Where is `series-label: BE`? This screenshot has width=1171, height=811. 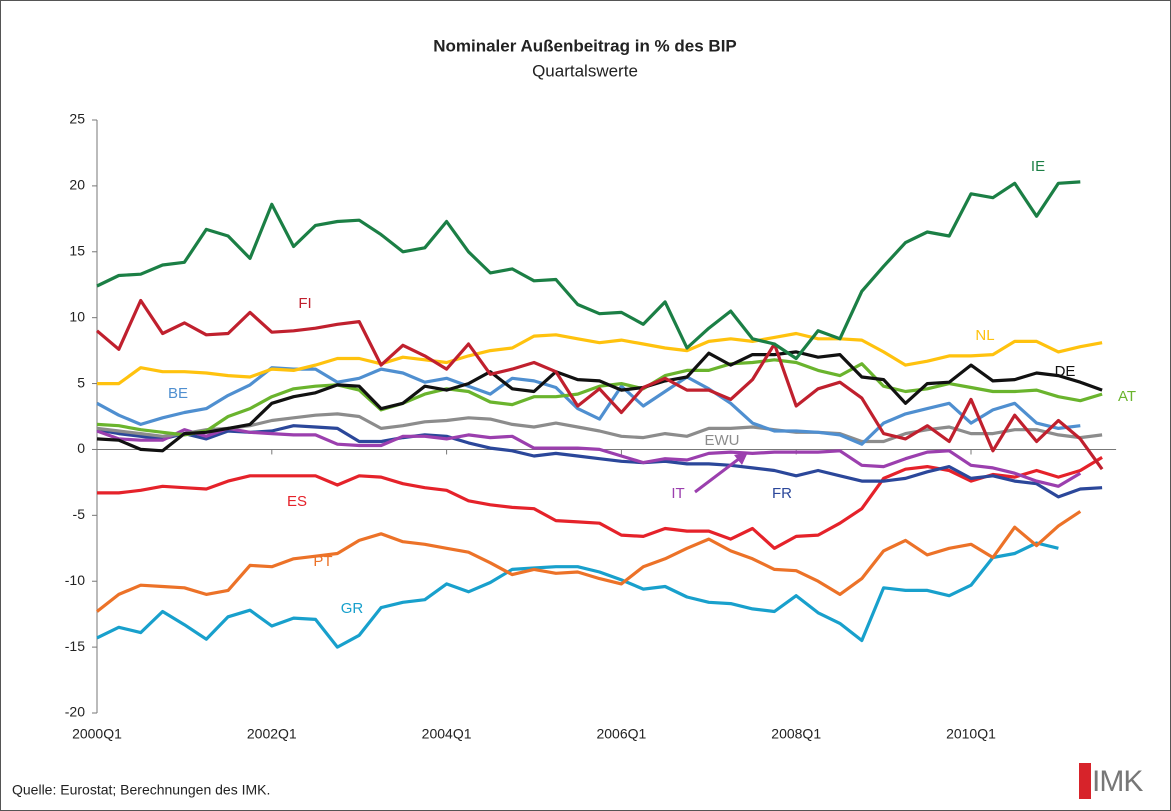
series-label: BE is located at coordinates (178, 393).